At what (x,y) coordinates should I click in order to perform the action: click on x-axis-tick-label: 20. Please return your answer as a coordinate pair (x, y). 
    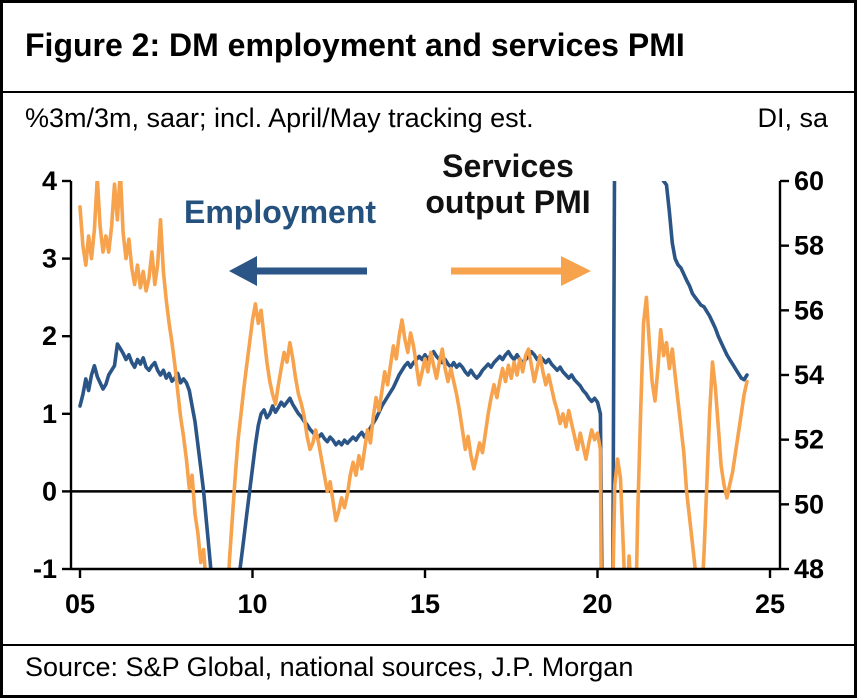
    Looking at the image, I should click on (597, 604).